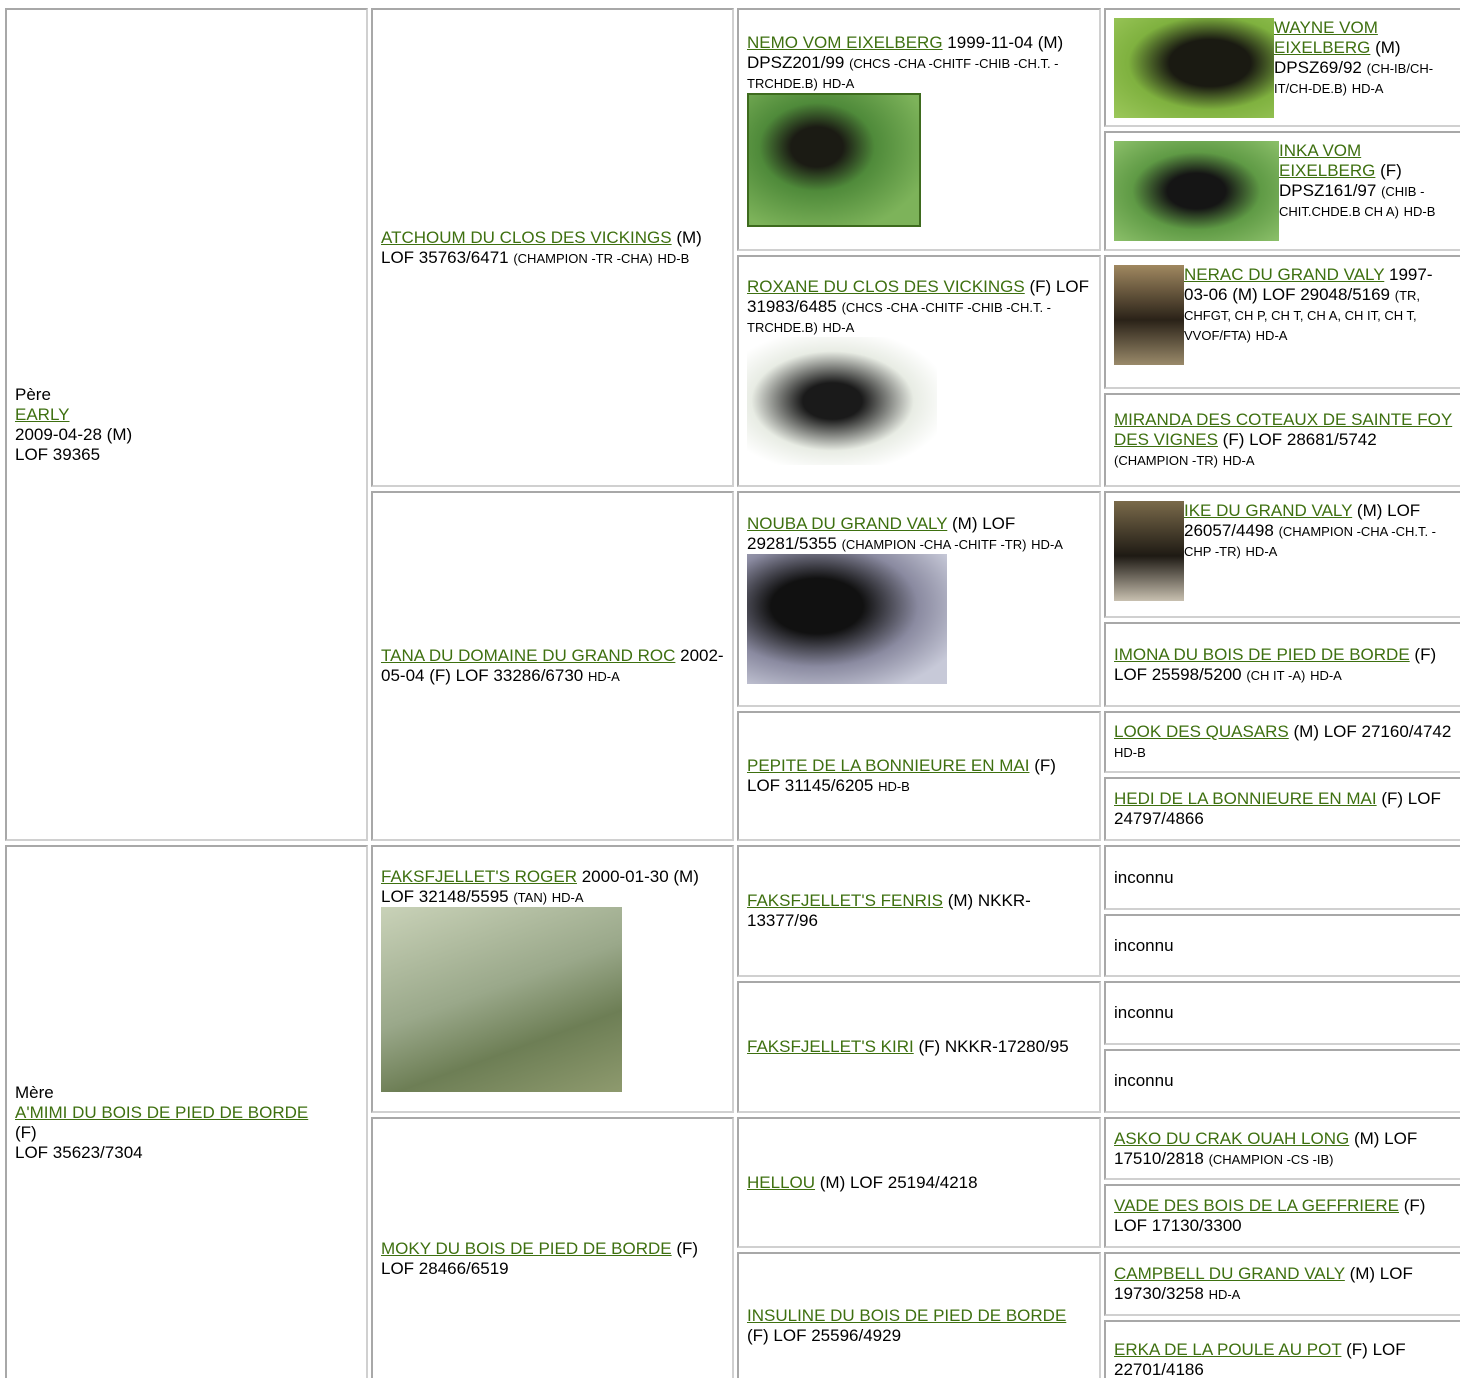 The width and height of the screenshot is (1460, 1378). What do you see at coordinates (1256, 1205) in the screenshot?
I see `dog-link: VADE DES BOIS DE LA GEFFRIERE` at bounding box center [1256, 1205].